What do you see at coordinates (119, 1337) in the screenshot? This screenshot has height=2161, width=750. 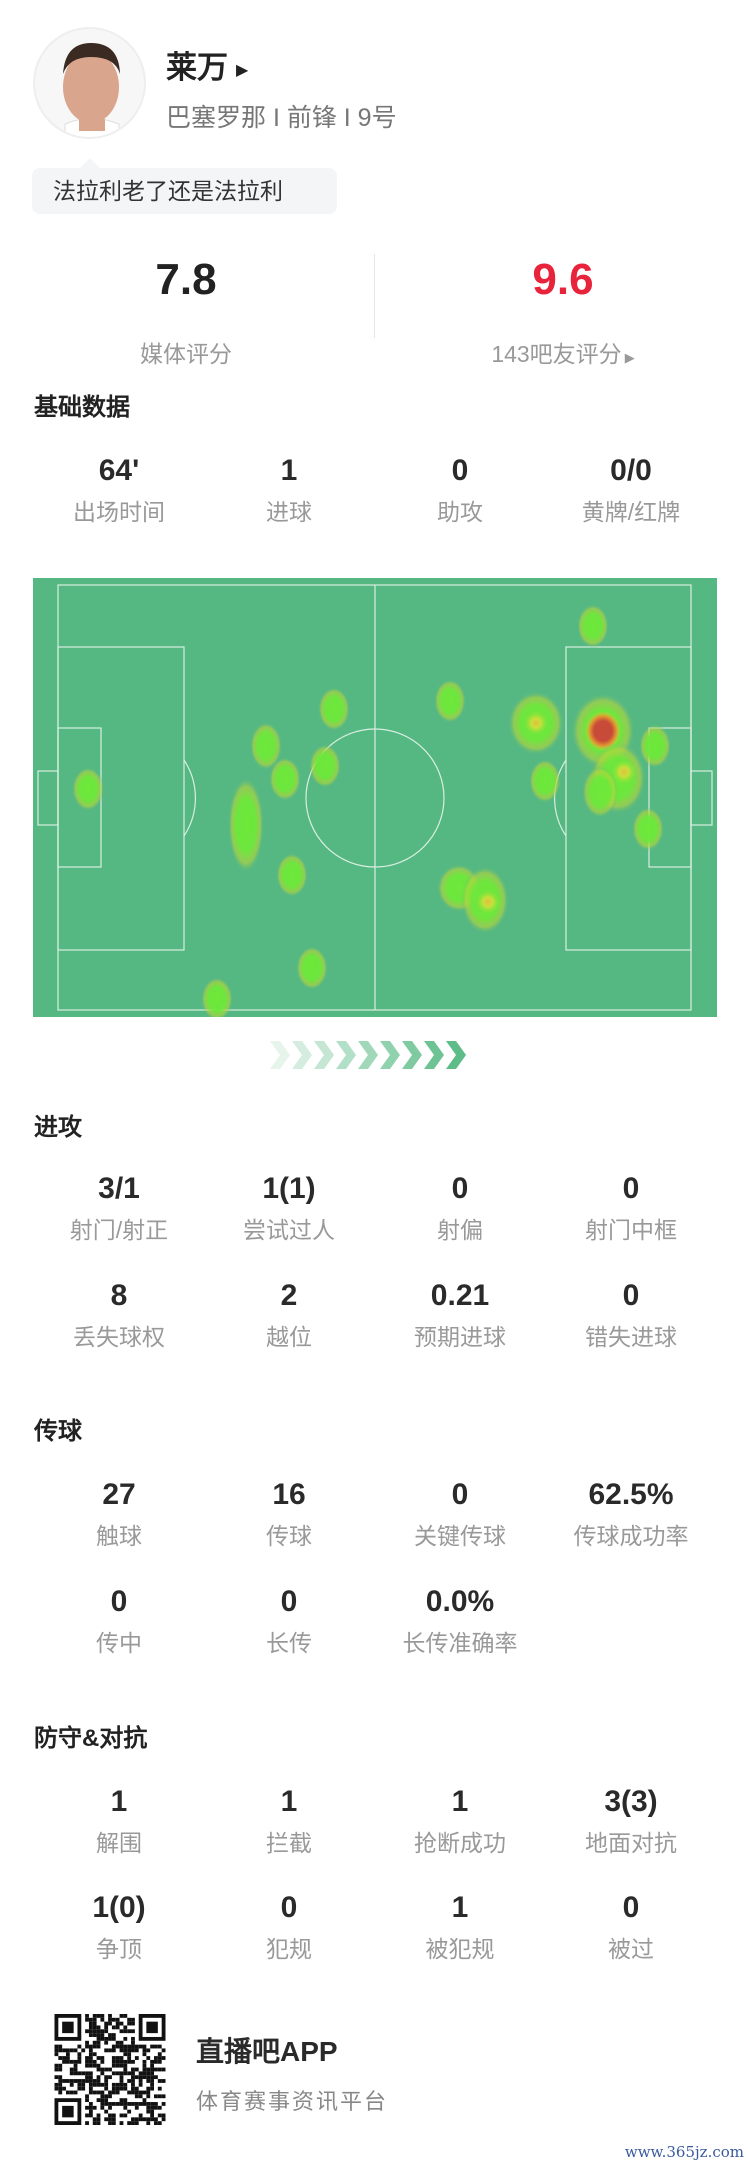 I see `stat-label: 丢失球权` at bounding box center [119, 1337].